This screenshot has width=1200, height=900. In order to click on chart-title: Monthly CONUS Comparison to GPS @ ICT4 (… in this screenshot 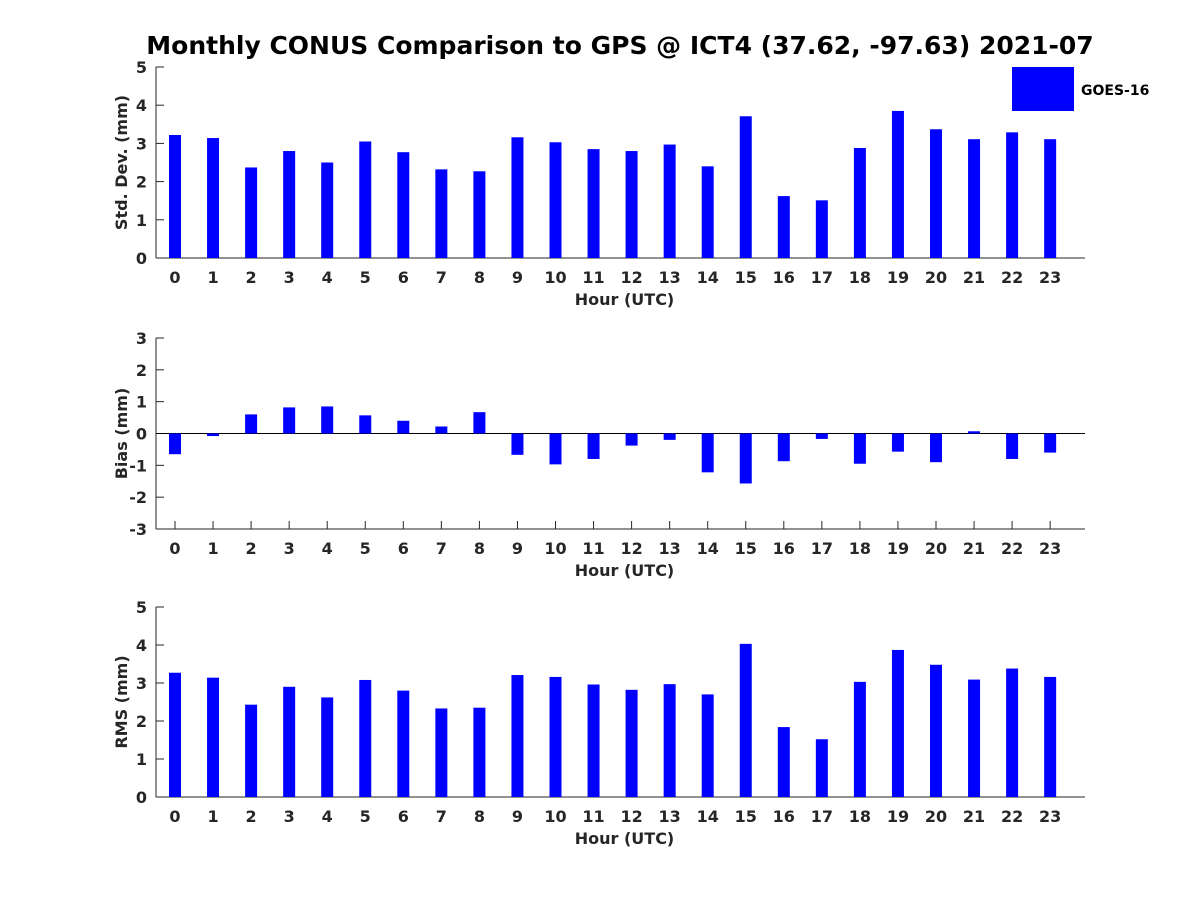, I will do `click(619, 45)`.